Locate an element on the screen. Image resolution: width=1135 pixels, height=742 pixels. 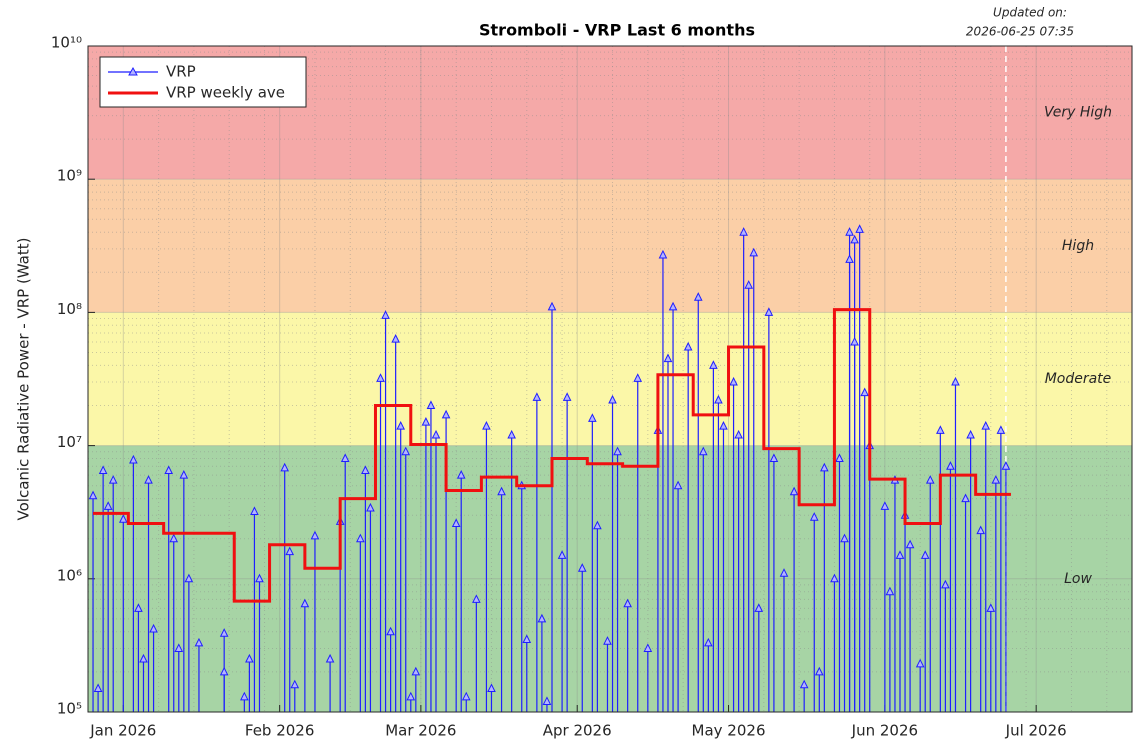
updated-label: Updated on: is located at coordinates (1030, 13).